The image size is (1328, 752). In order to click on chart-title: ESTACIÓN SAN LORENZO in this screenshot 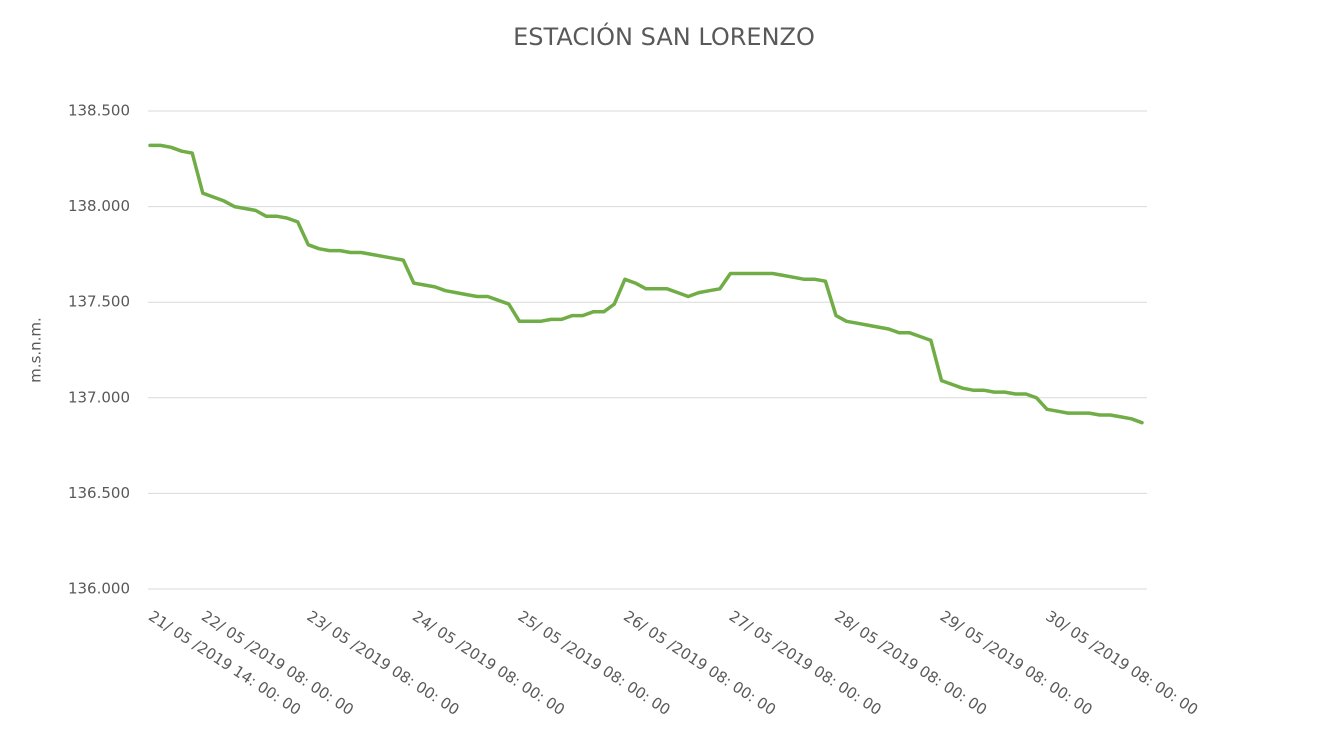, I will do `click(664, 36)`.